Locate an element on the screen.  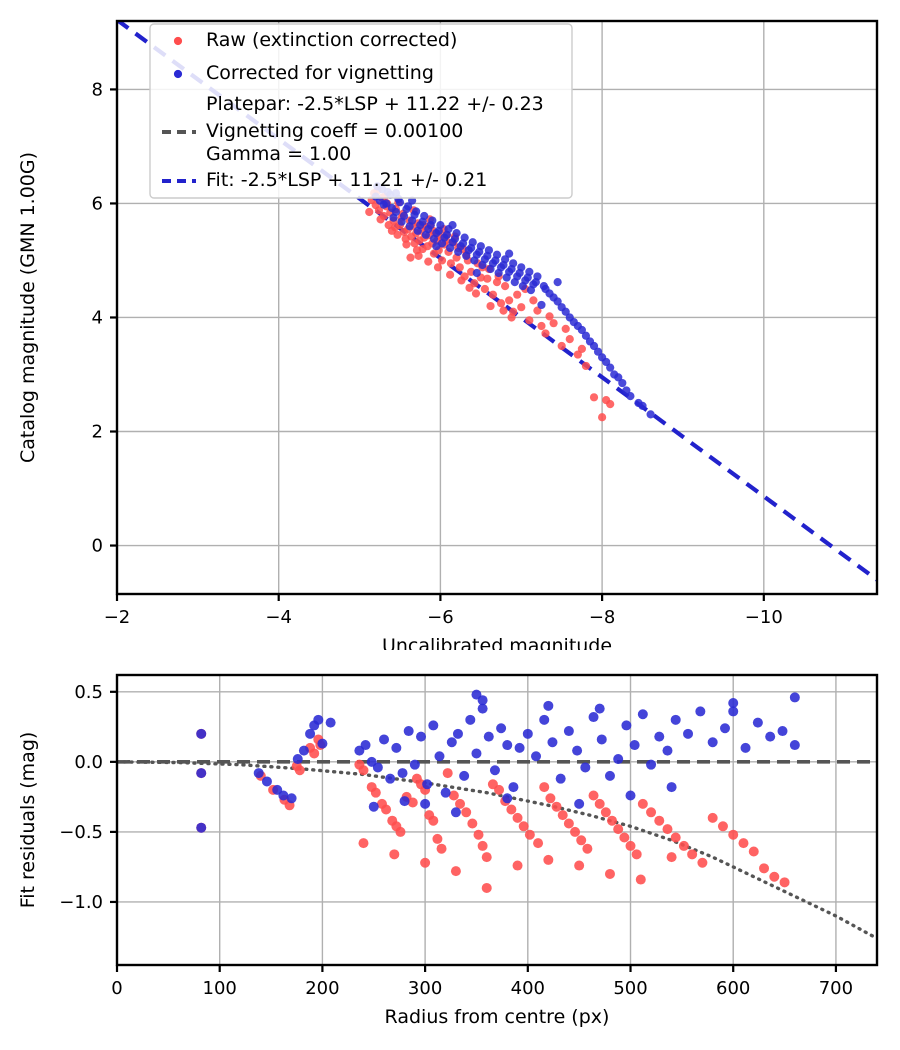
x-tick-label: −8 is located at coordinates (602, 617).